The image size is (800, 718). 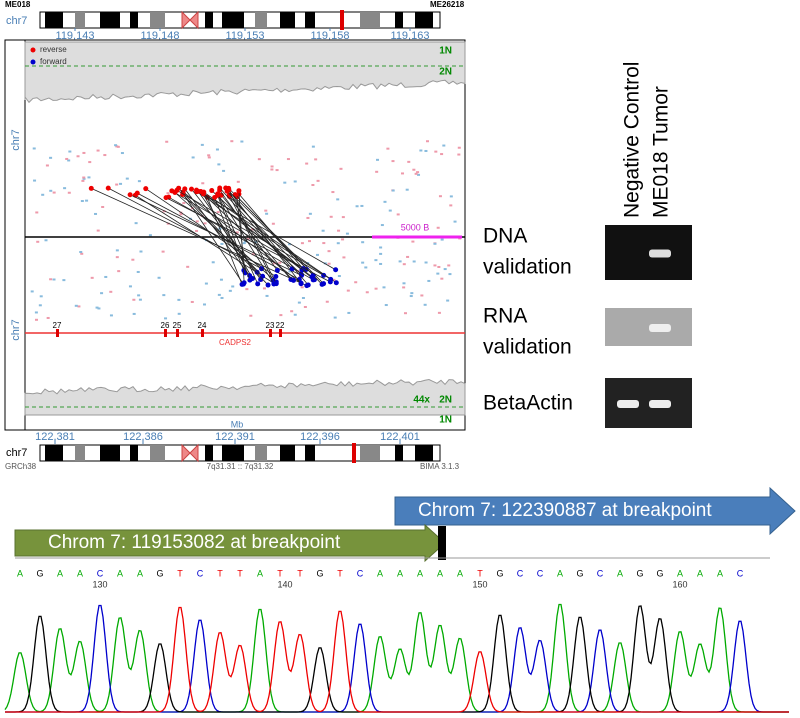 What do you see at coordinates (190, 453) in the screenshot?
I see `centromere` at bounding box center [190, 453].